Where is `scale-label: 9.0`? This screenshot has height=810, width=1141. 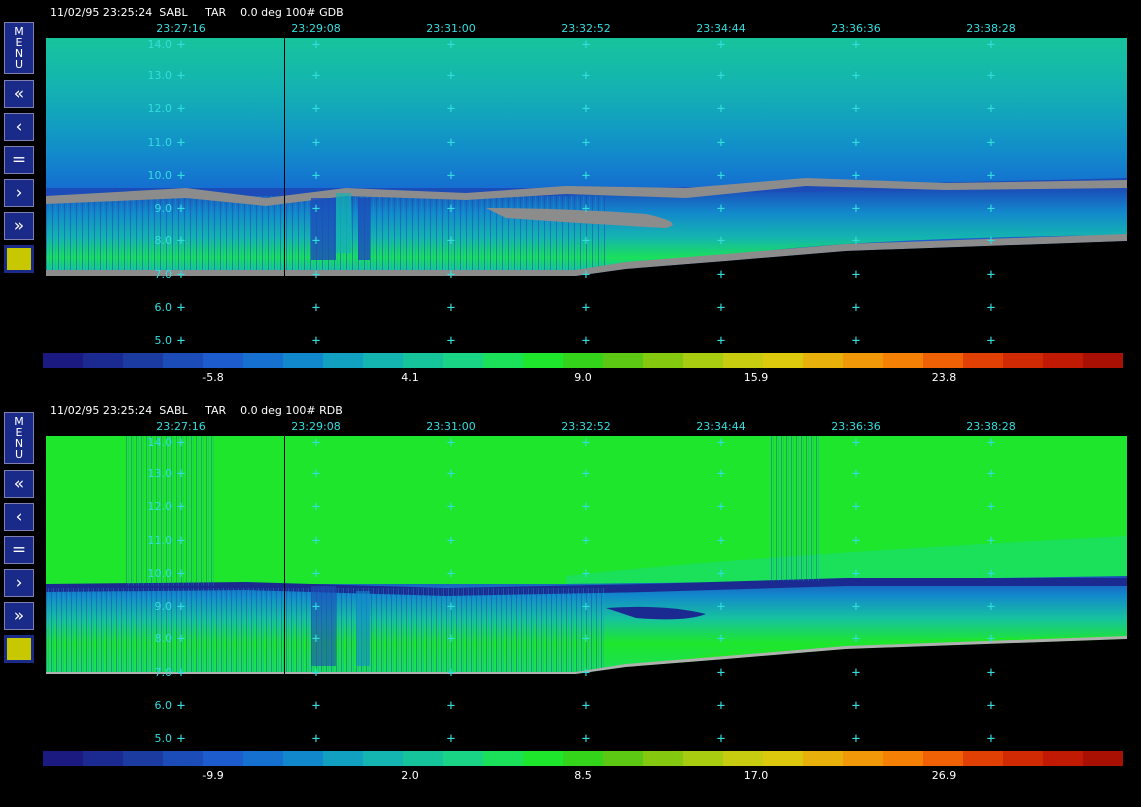 scale-label: 9.0 is located at coordinates (583, 377).